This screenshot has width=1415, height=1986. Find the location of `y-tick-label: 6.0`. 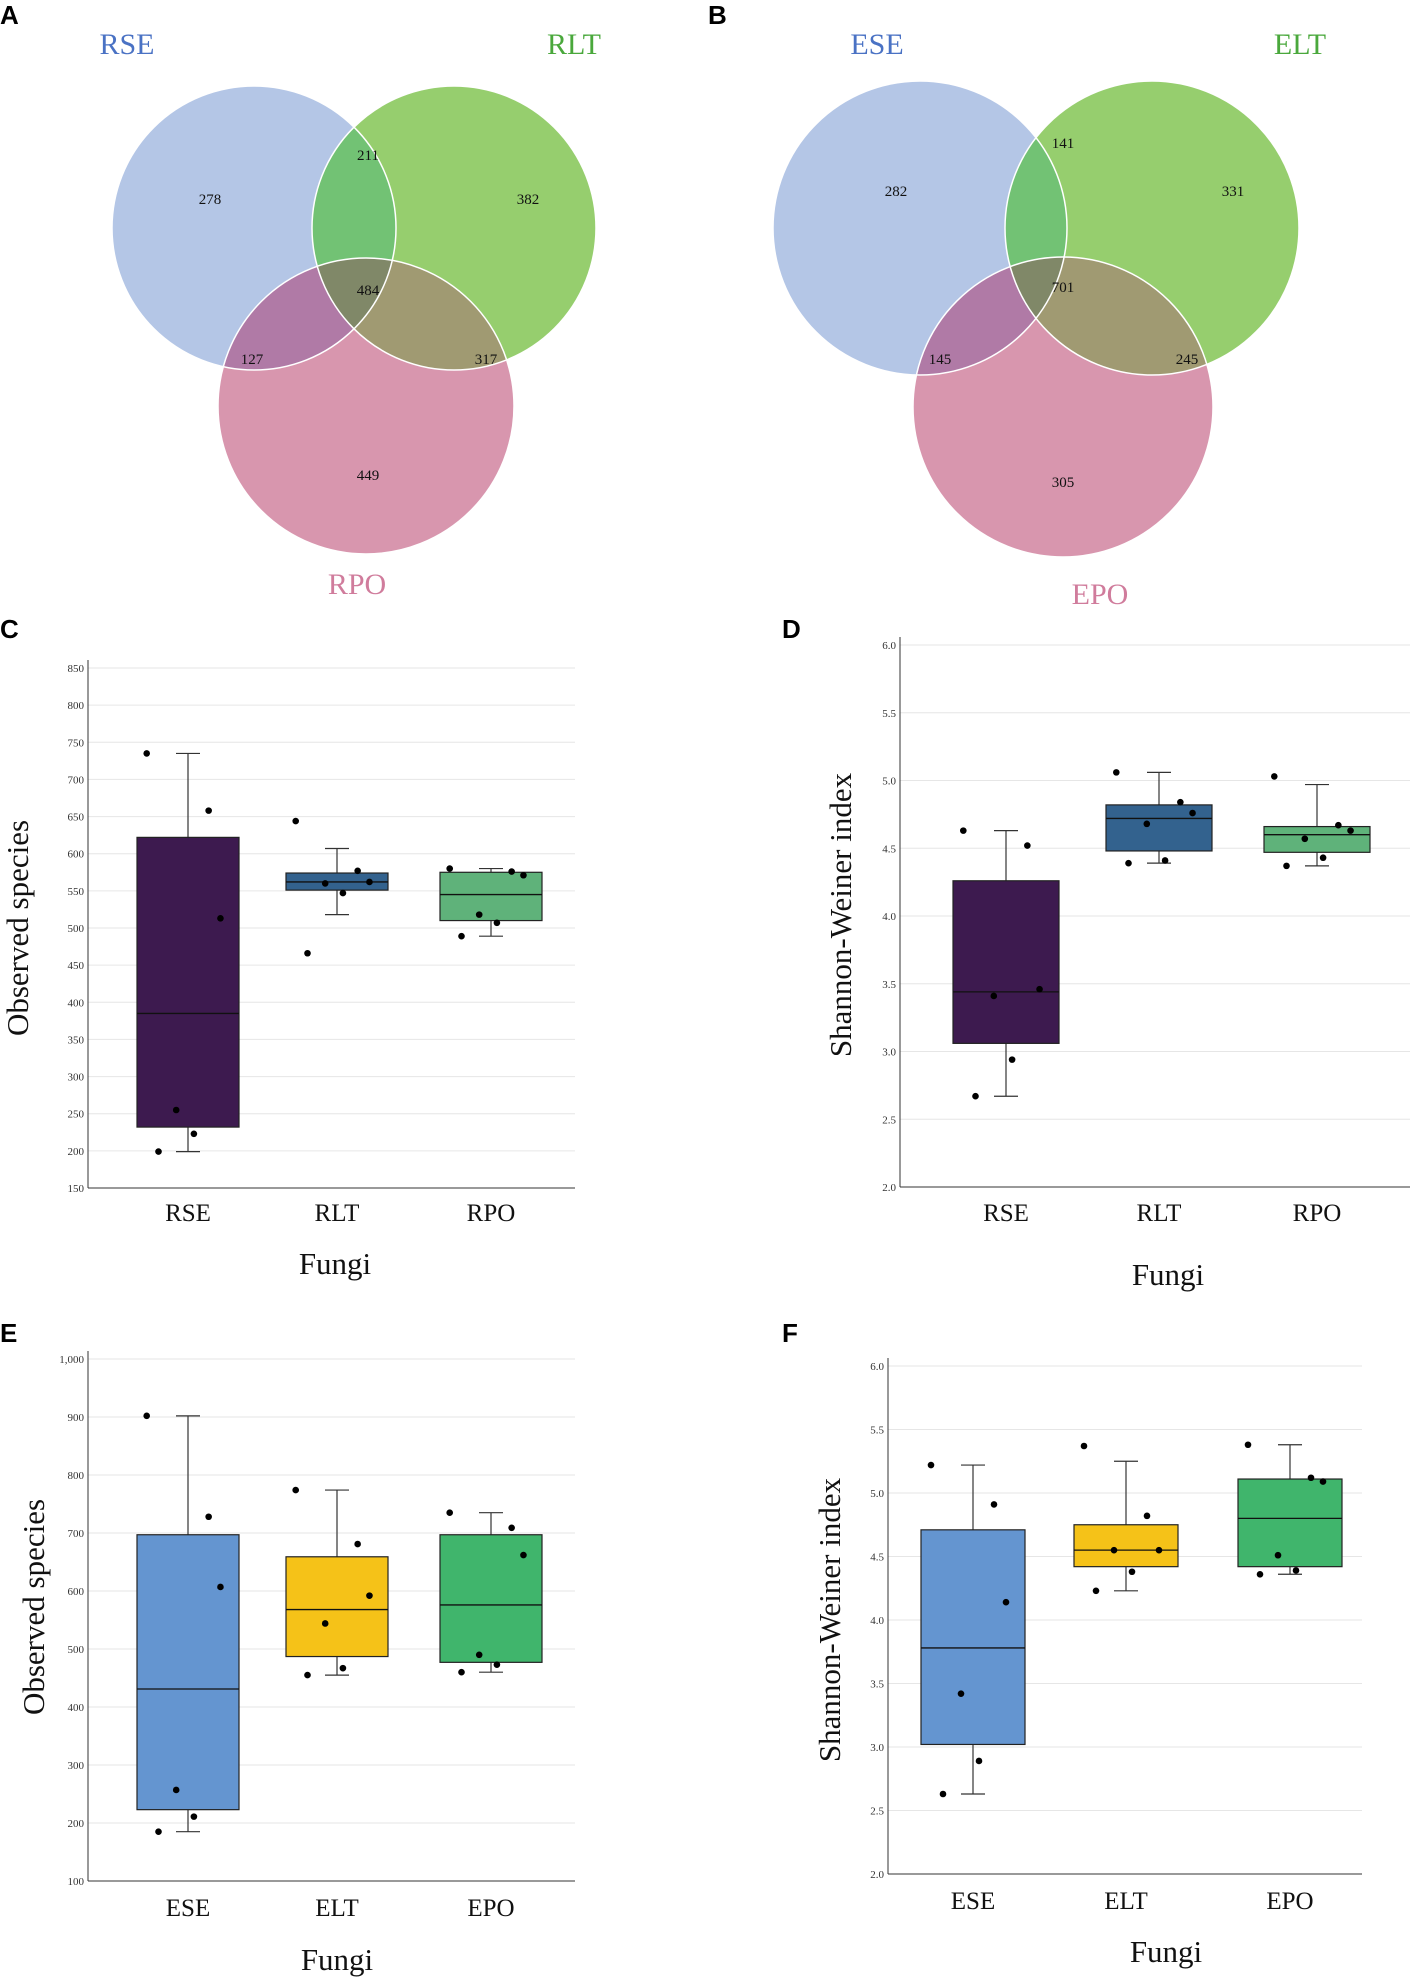

y-tick-label: 6.0 is located at coordinates (877, 1367).